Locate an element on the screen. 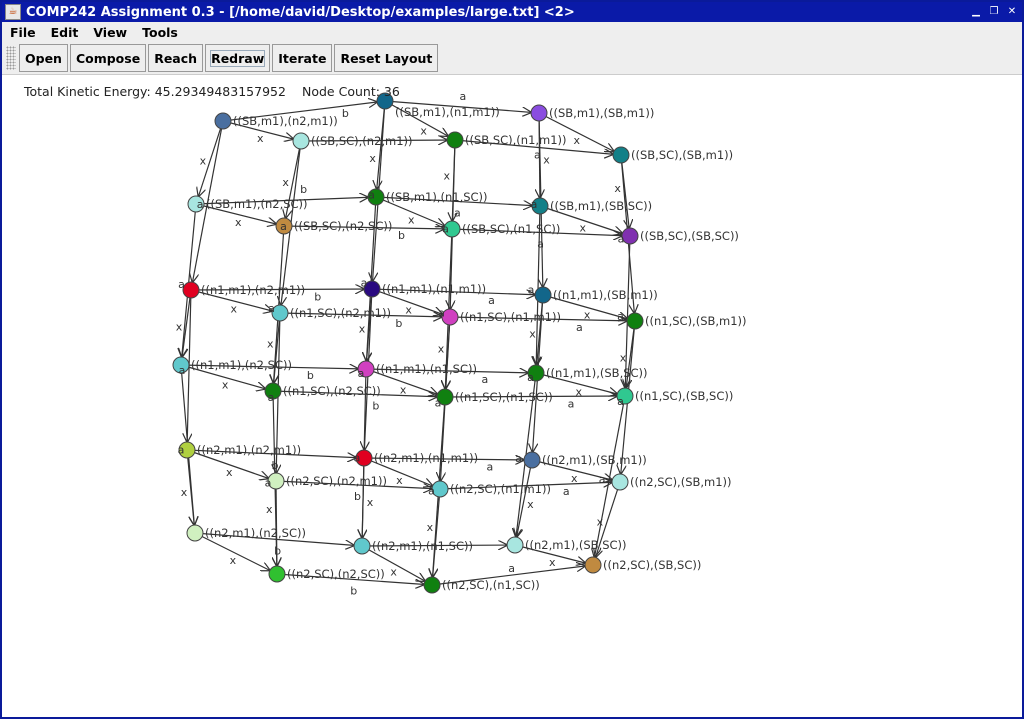 The image size is (1024, 719). node-count-readout: Node Count: 36 is located at coordinates (351, 91).